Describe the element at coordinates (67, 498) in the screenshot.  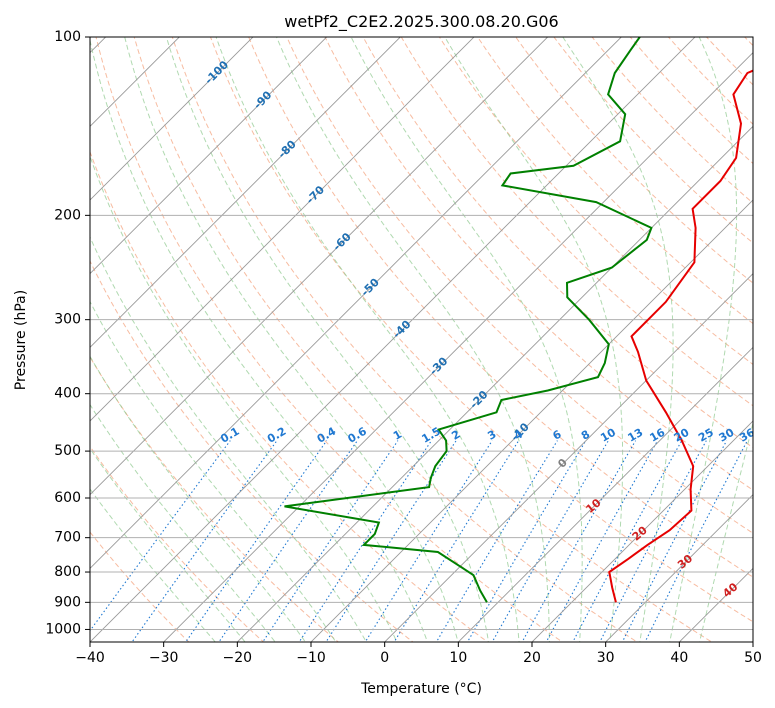
I see `y-tick-label: 600` at that location.